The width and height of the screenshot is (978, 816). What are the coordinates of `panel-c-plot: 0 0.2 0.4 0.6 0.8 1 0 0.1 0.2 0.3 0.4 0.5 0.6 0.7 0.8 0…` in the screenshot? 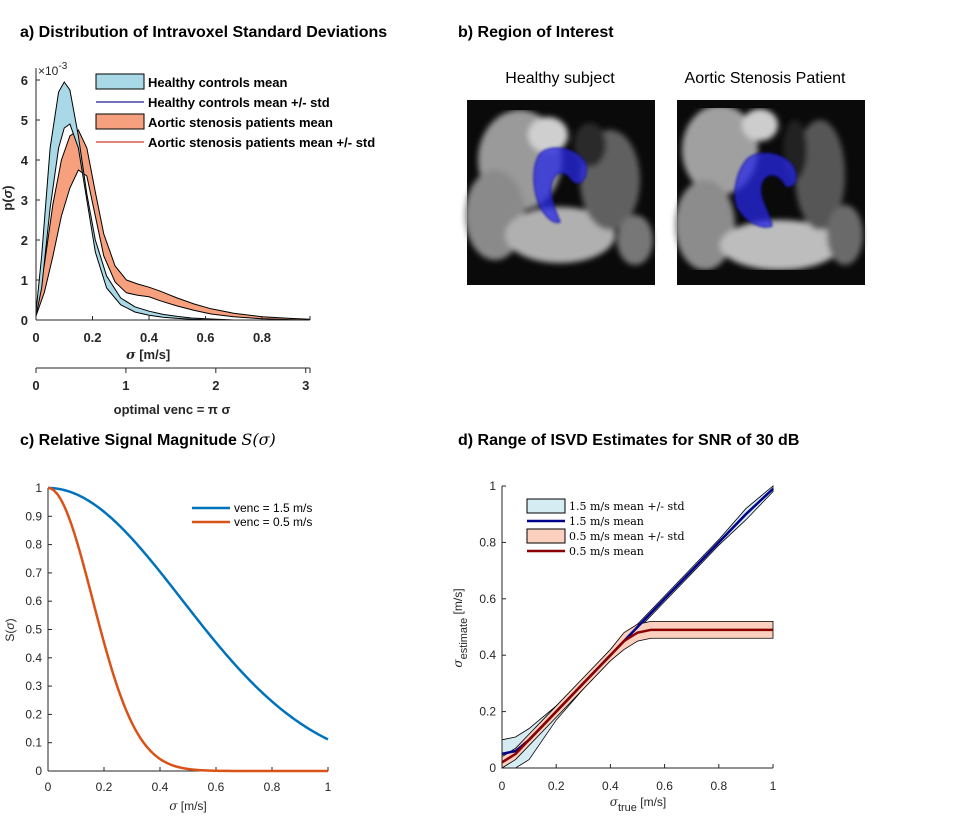 It's located at (178, 637).